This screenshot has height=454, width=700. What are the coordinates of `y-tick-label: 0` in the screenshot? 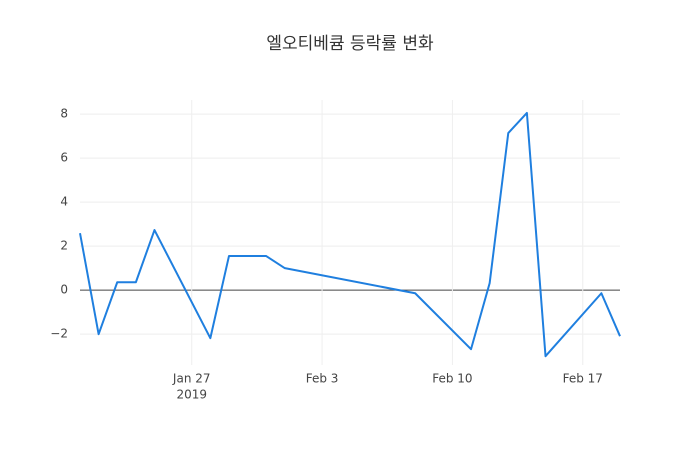 It's located at (64, 290).